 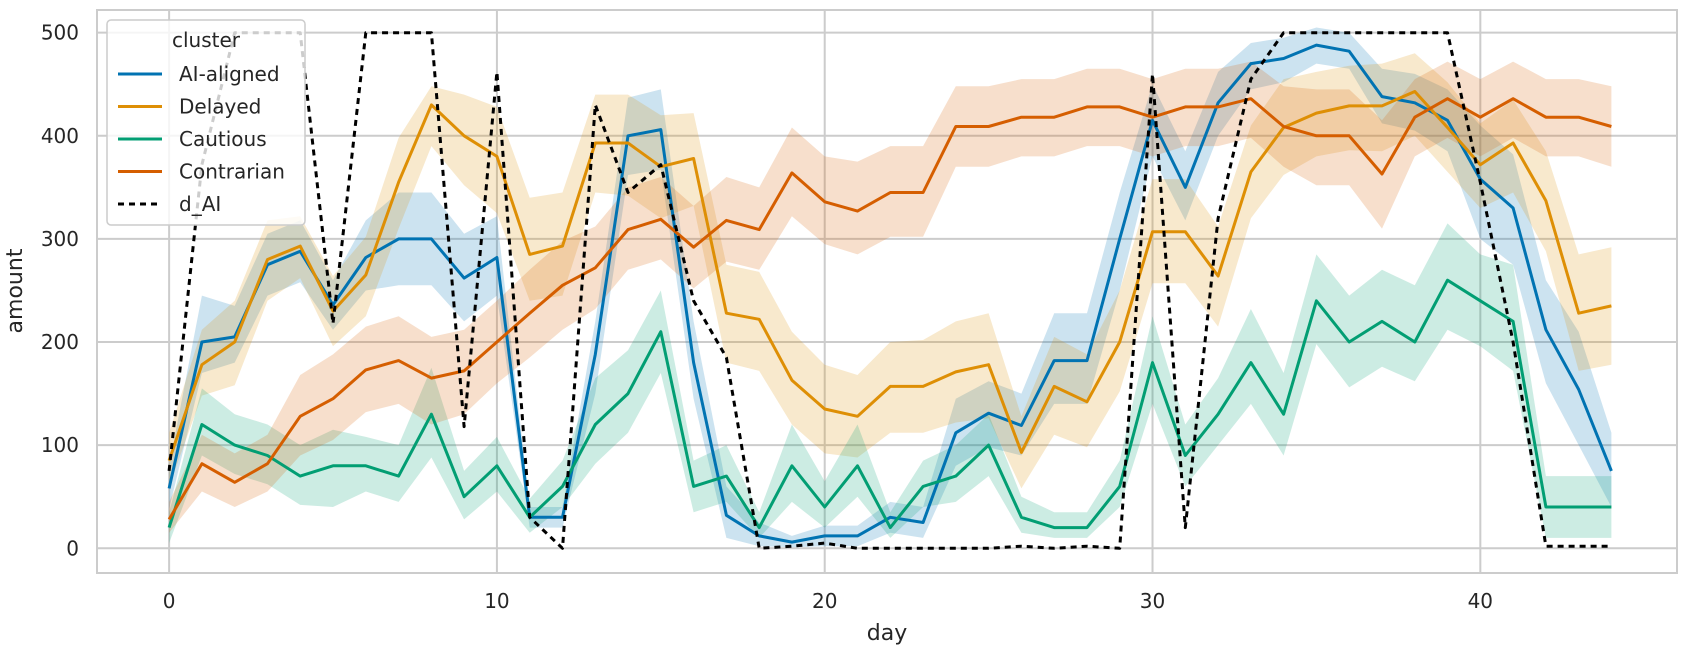 What do you see at coordinates (60, 342) in the screenshot?
I see `y-tick-label: 200` at bounding box center [60, 342].